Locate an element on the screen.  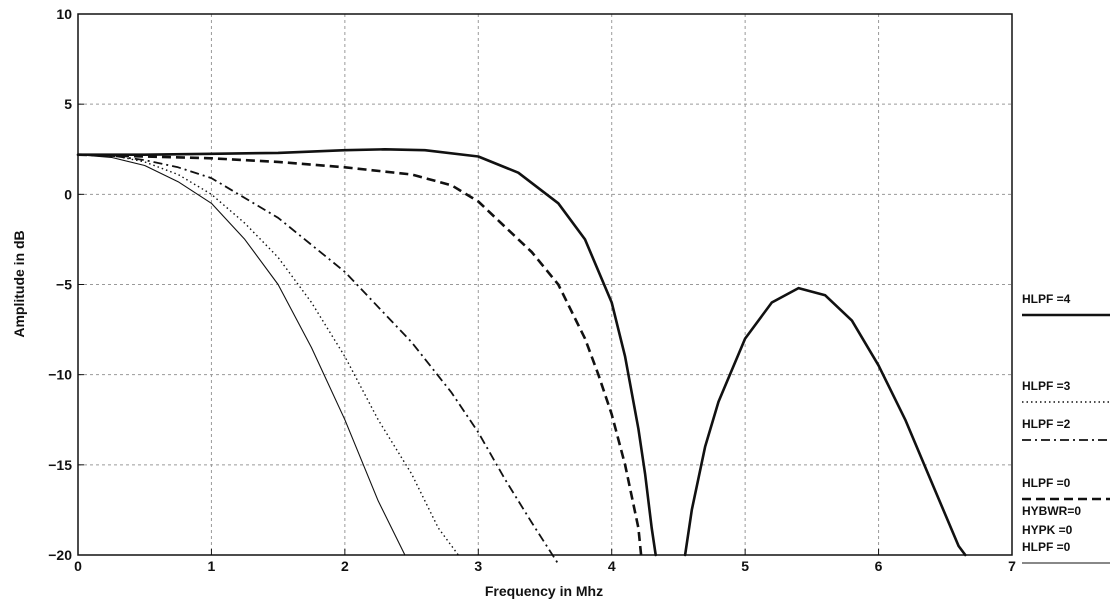
x-tick-label-1: 1 is located at coordinates (212, 566).